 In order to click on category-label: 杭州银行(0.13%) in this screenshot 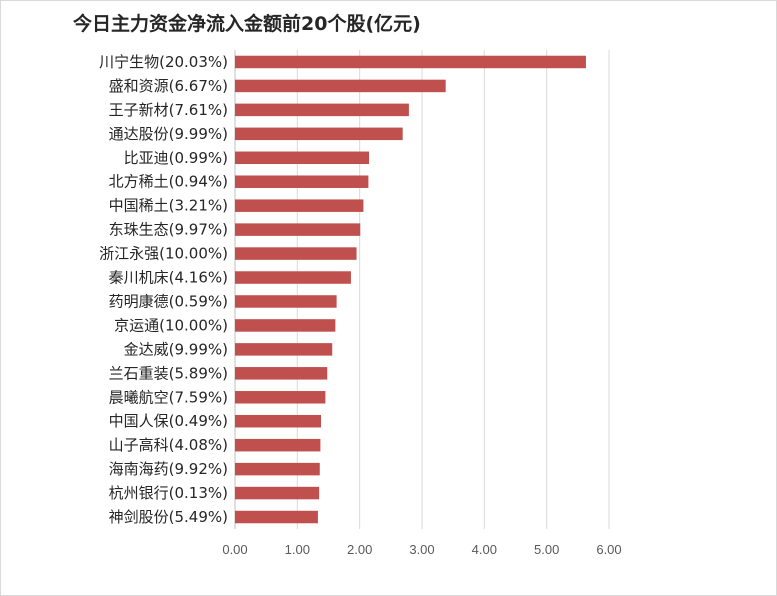, I will do `click(168, 493)`.